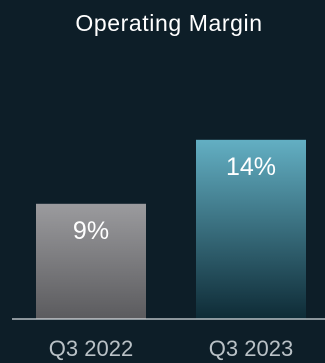  I want to click on category-label-q3-2022: Q3 2022, so click(91, 348).